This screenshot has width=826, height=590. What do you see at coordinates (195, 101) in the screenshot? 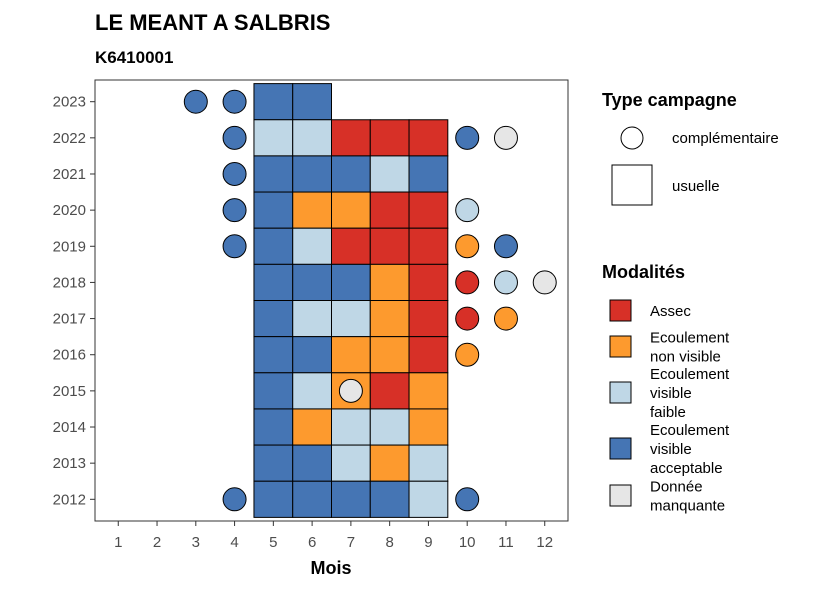
I see `point-2023-m3` at bounding box center [195, 101].